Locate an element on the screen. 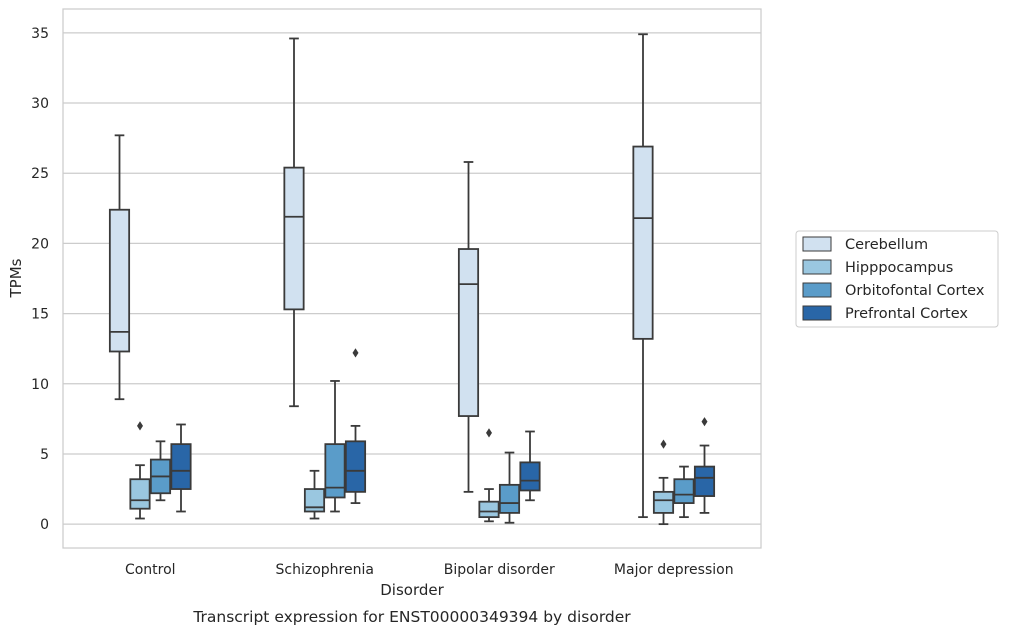 This screenshot has width=1009, height=634. y-tick-label: 10 is located at coordinates (40, 385).